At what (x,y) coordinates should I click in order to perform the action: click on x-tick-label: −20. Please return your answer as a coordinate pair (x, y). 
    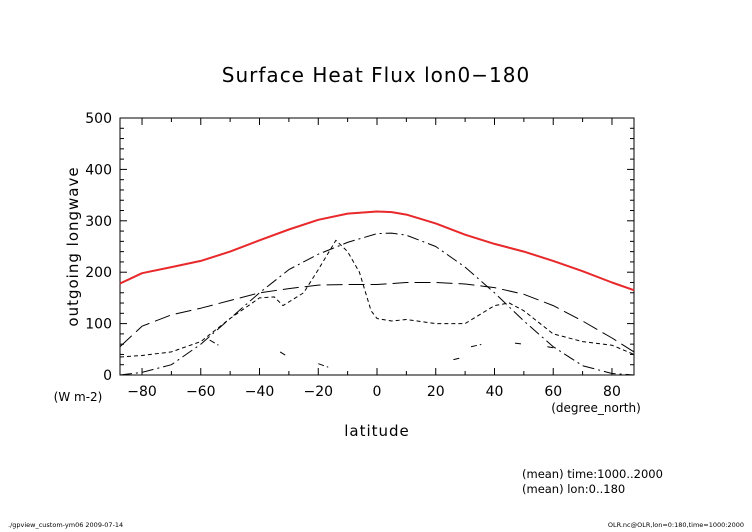
    Looking at the image, I should click on (318, 392).